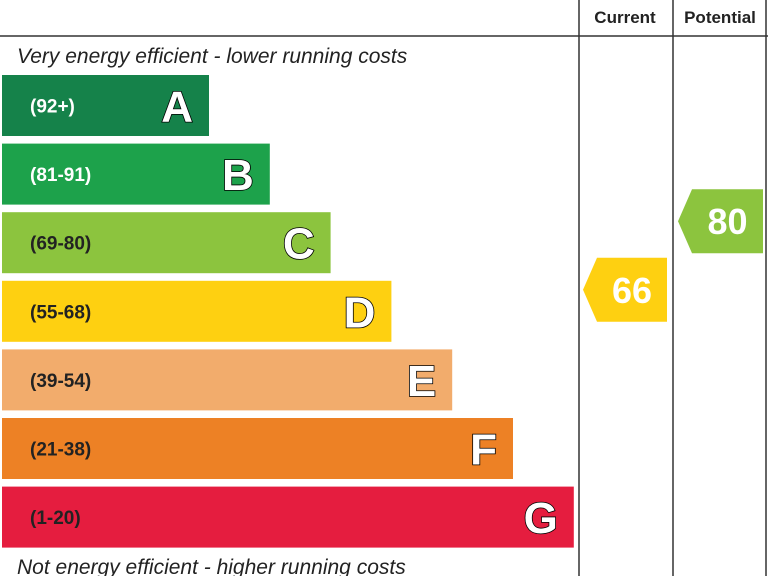 This screenshot has width=768, height=576. What do you see at coordinates (55, 518) in the screenshot?
I see `band-g-range: (1-20)` at bounding box center [55, 518].